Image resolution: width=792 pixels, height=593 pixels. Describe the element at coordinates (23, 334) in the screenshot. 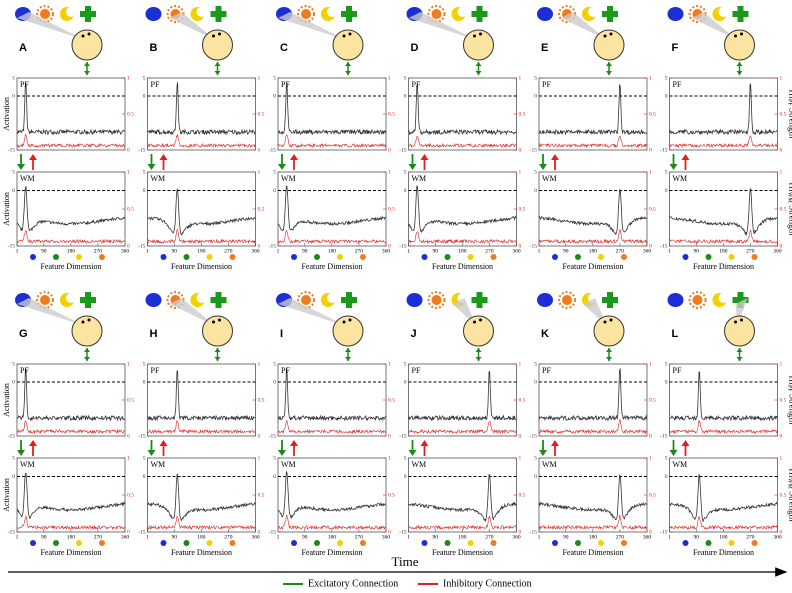

I see `panel-letter: G` at that location.